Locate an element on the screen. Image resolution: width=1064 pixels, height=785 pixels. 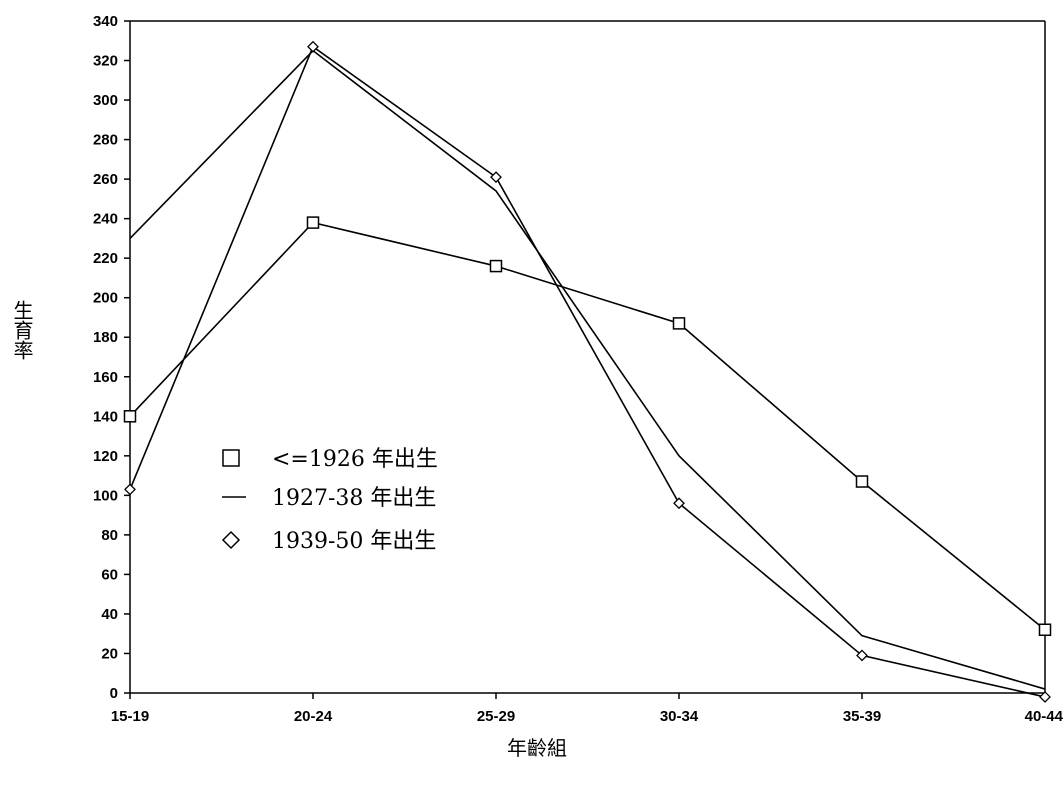
y-axis-title: 生育率 is located at coordinates (22, 330).